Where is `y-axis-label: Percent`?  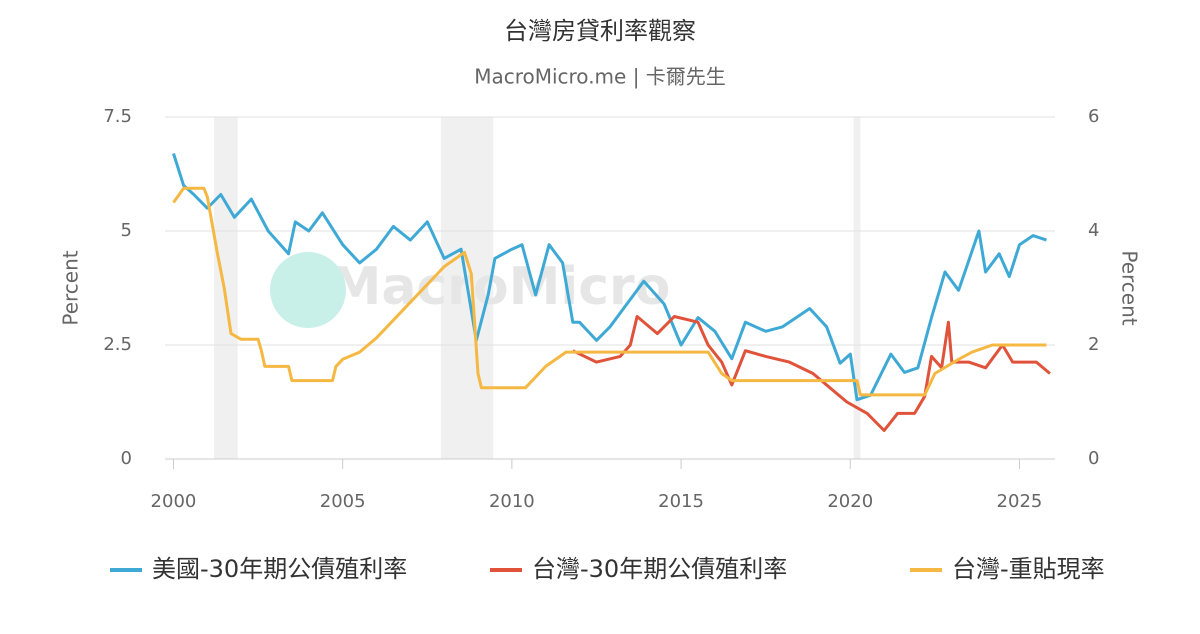 y-axis-label: Percent is located at coordinates (71, 287).